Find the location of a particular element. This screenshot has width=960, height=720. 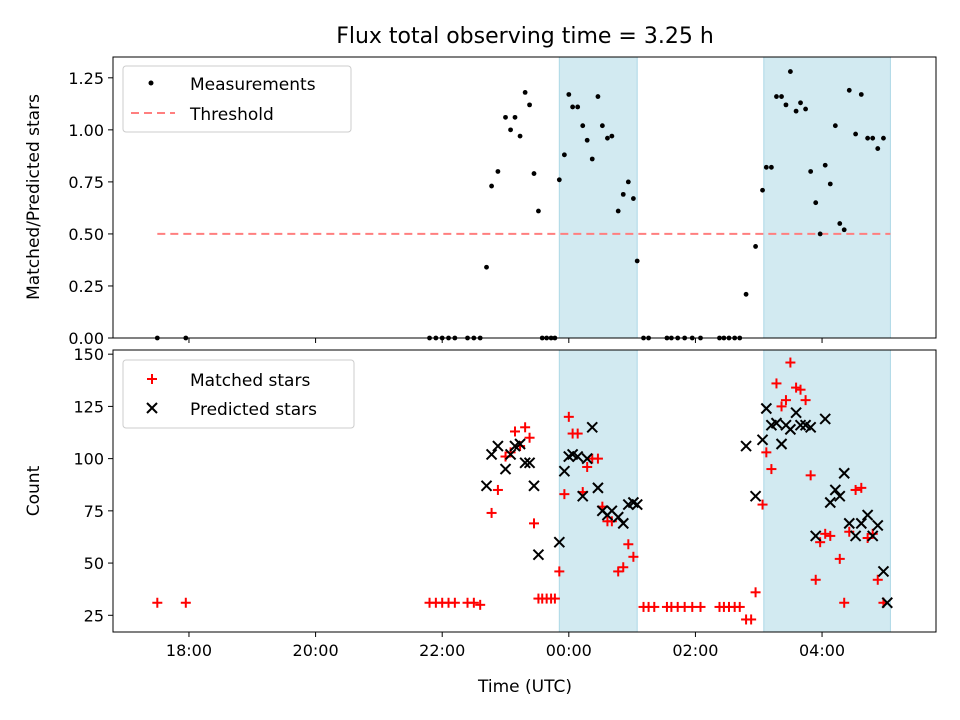

bottom-y-axis: 25 50 75 100 125 150 is located at coordinates (93, 485).